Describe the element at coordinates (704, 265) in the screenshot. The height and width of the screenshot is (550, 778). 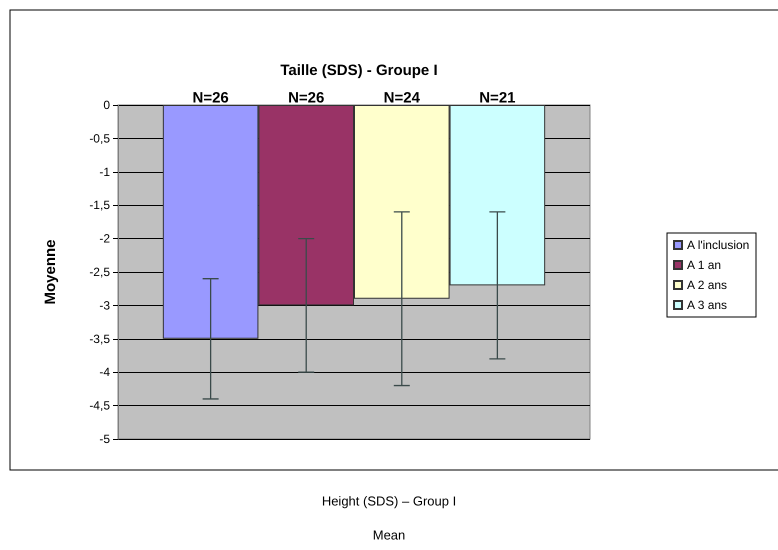
I see `legend-label: A 1 an` at that location.